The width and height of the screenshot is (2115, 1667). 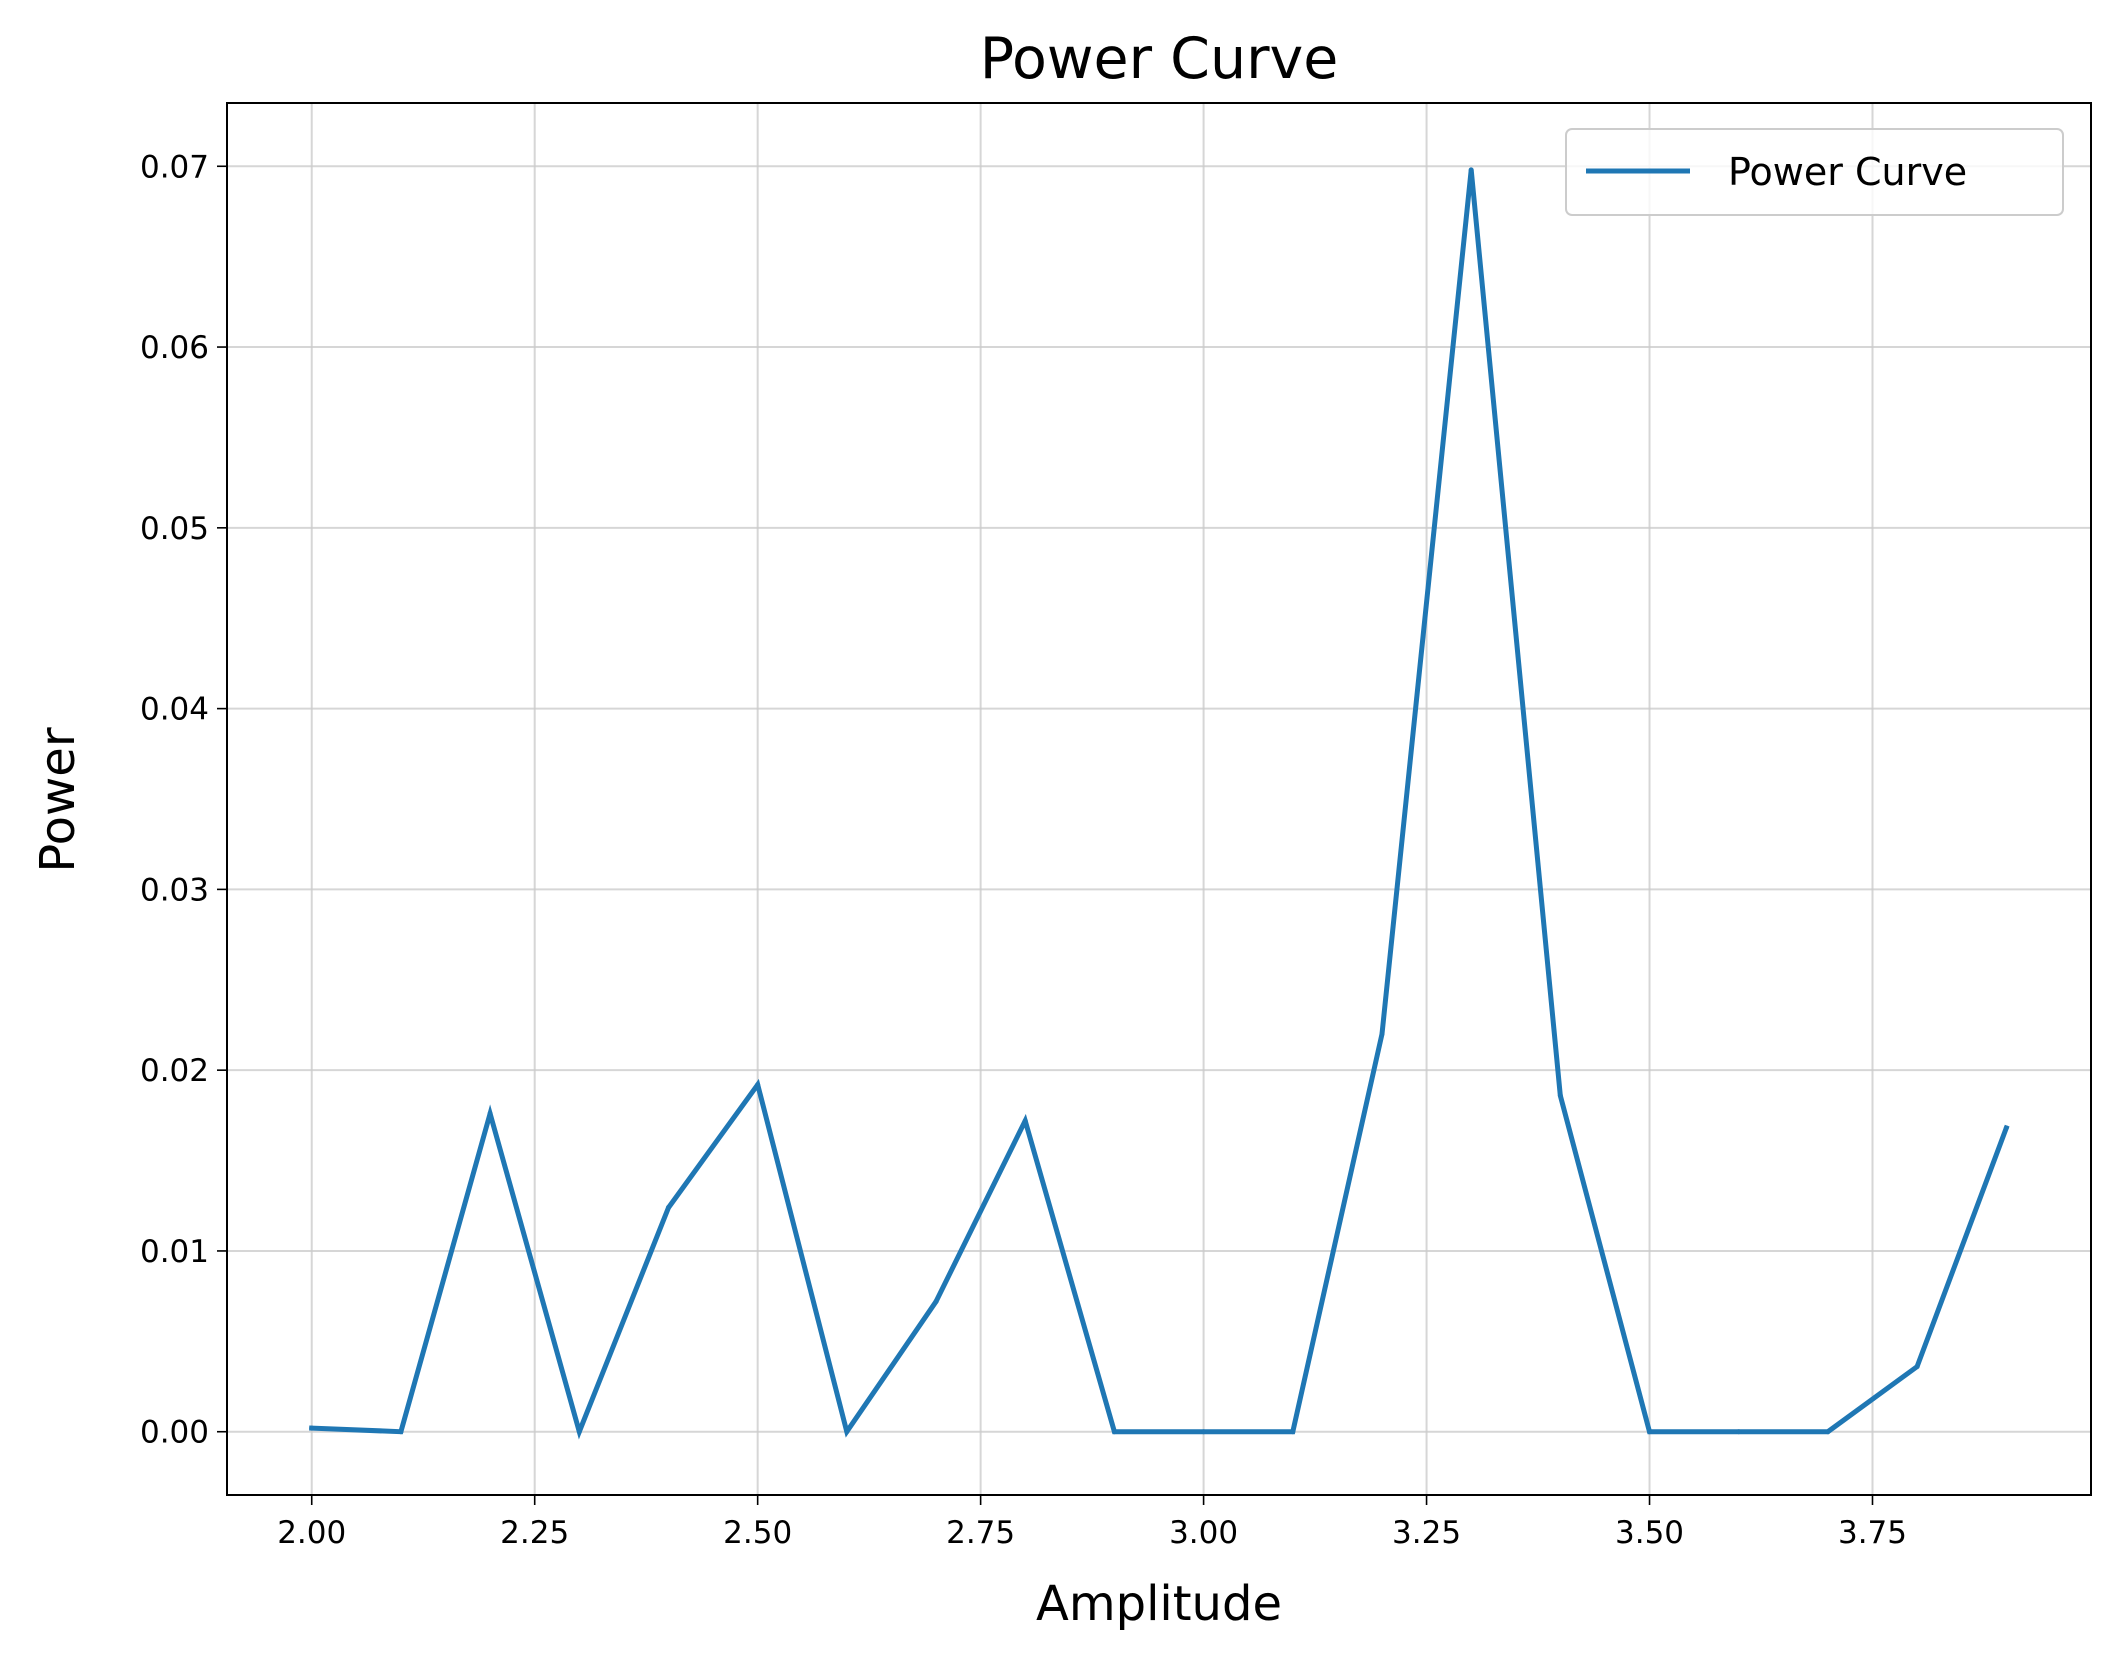 I want to click on legend: Power Curve, so click(x=1814, y=172).